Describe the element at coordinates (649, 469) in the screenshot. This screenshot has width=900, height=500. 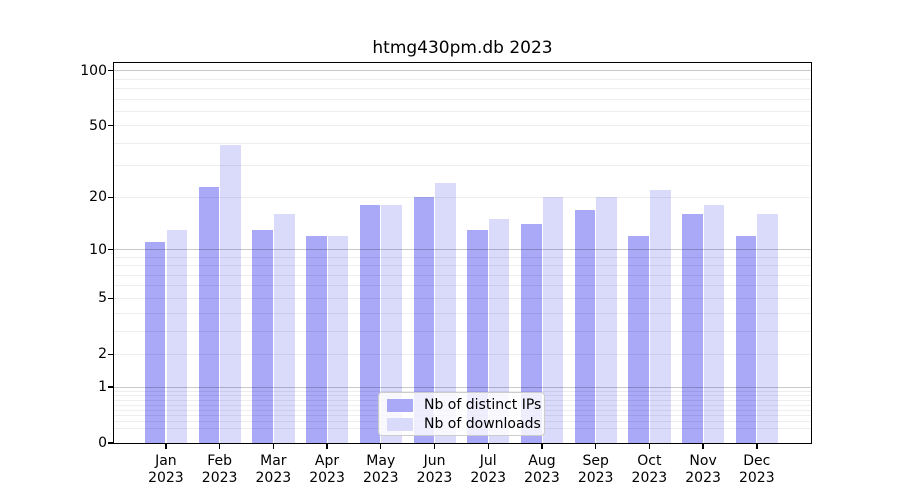
I see `x-axis-tick-label: Oct 2023` at that location.